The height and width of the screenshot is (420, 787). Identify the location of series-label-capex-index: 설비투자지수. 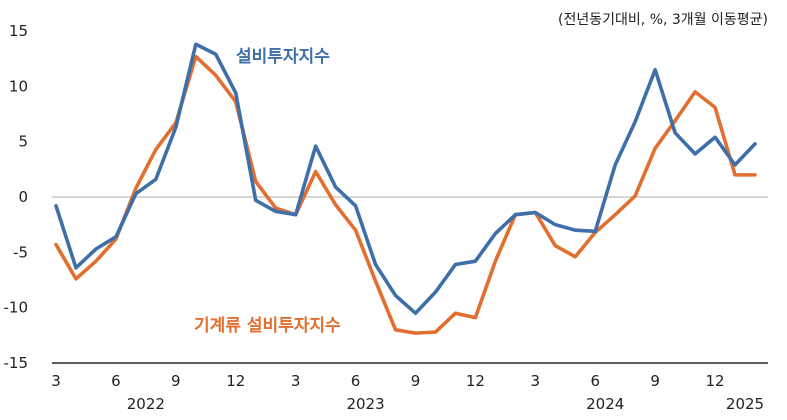
(283, 57).